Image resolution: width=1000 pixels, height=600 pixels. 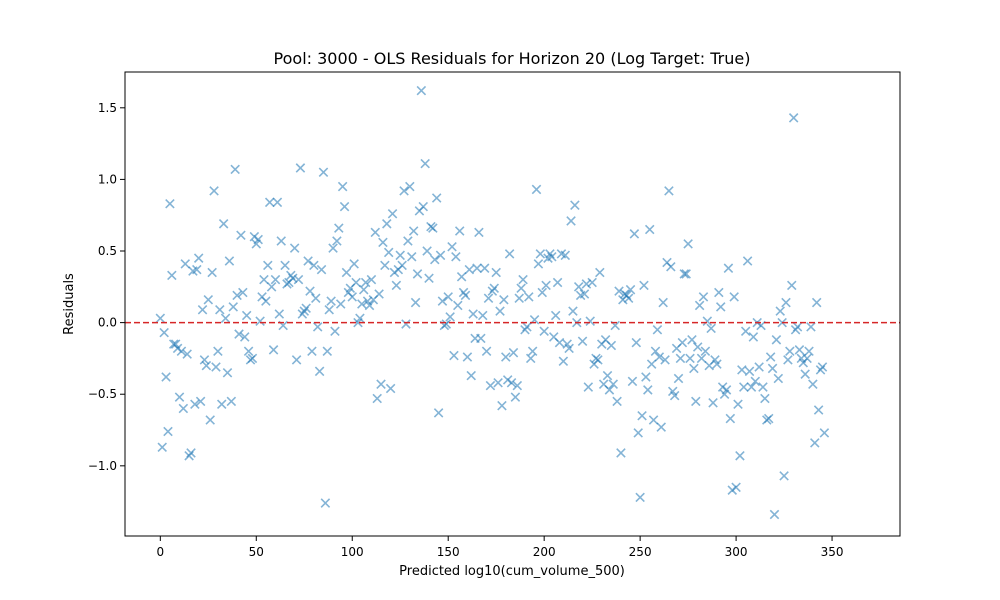 What do you see at coordinates (448, 552) in the screenshot?
I see `x-tick-label: 150` at bounding box center [448, 552].